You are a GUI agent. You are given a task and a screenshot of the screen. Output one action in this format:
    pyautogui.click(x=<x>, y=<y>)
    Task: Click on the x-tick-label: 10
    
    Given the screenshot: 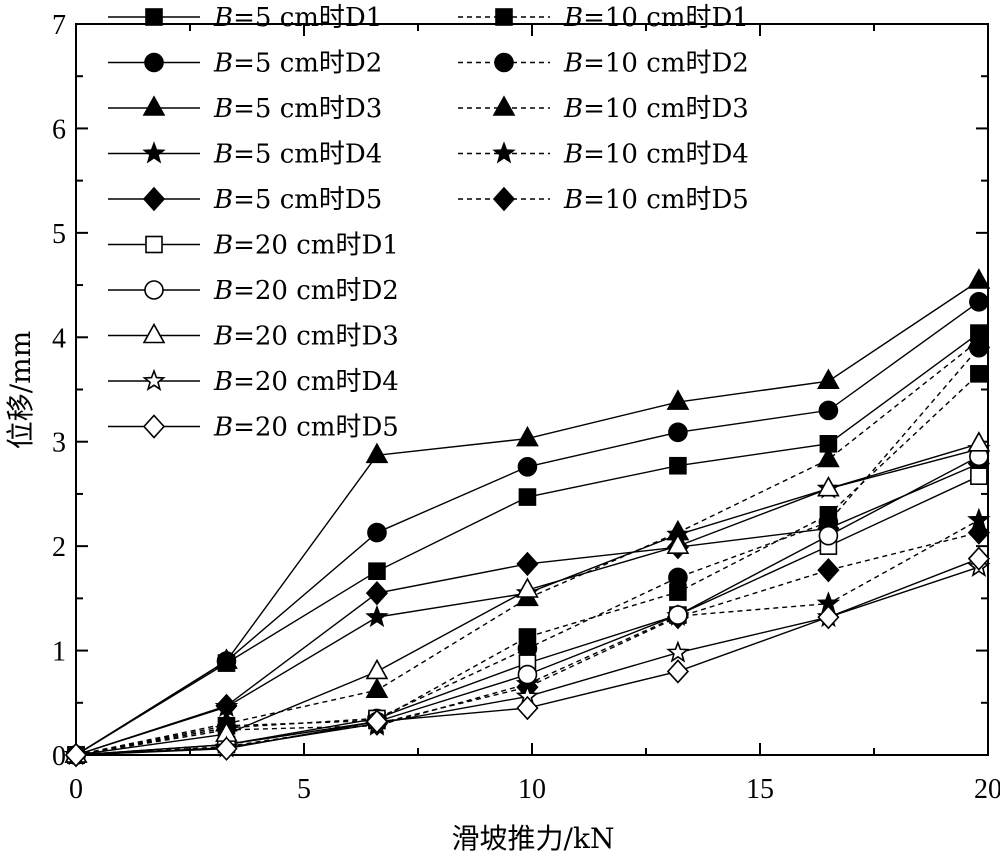 What is the action you would take?
    pyautogui.click(x=532, y=789)
    